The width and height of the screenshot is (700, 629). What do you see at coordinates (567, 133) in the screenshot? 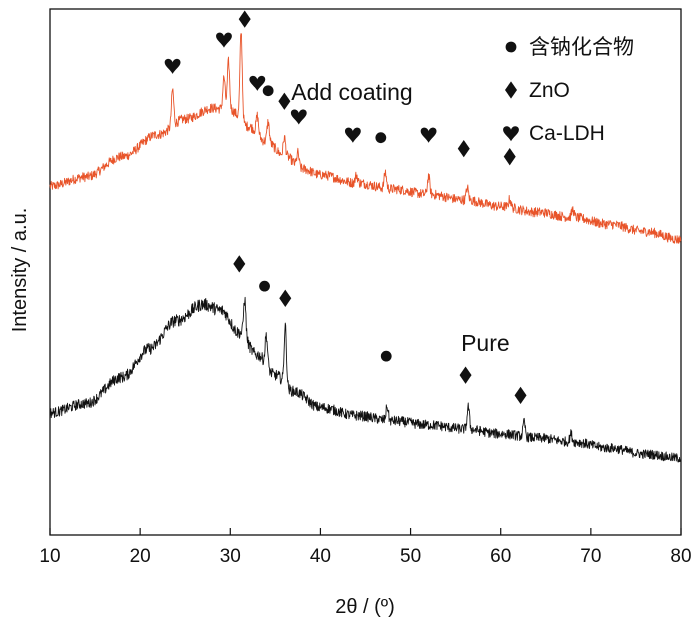
I see `legend-label: Ca-LDH` at bounding box center [567, 133].